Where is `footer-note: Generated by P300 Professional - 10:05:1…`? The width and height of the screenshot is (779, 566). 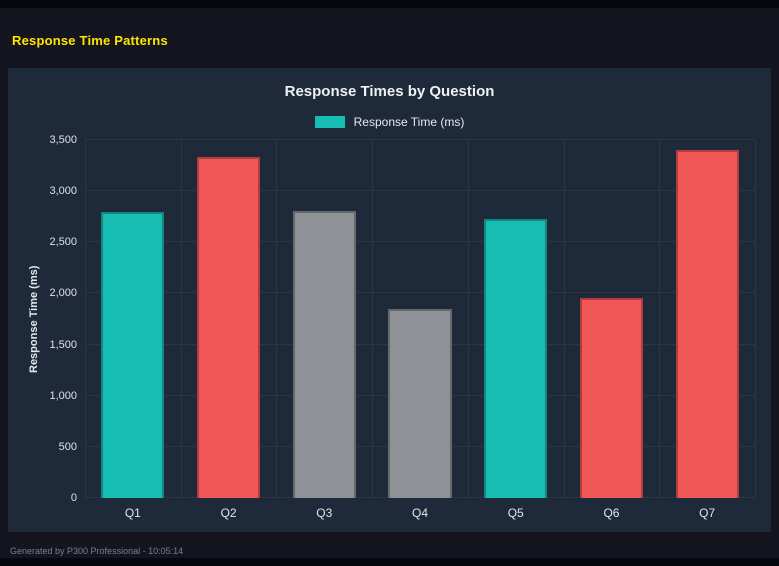 footer-note: Generated by P300 Professional - 10:05:1… is located at coordinates (97, 551).